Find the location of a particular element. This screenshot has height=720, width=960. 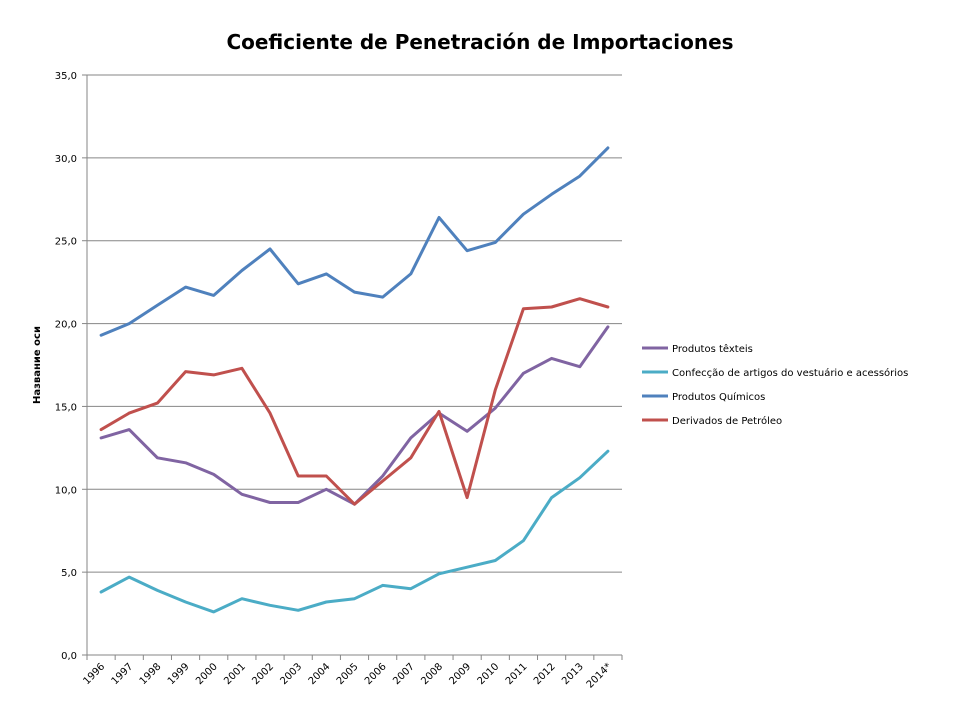

y-tick-label: 25,0 is located at coordinates (66, 242).